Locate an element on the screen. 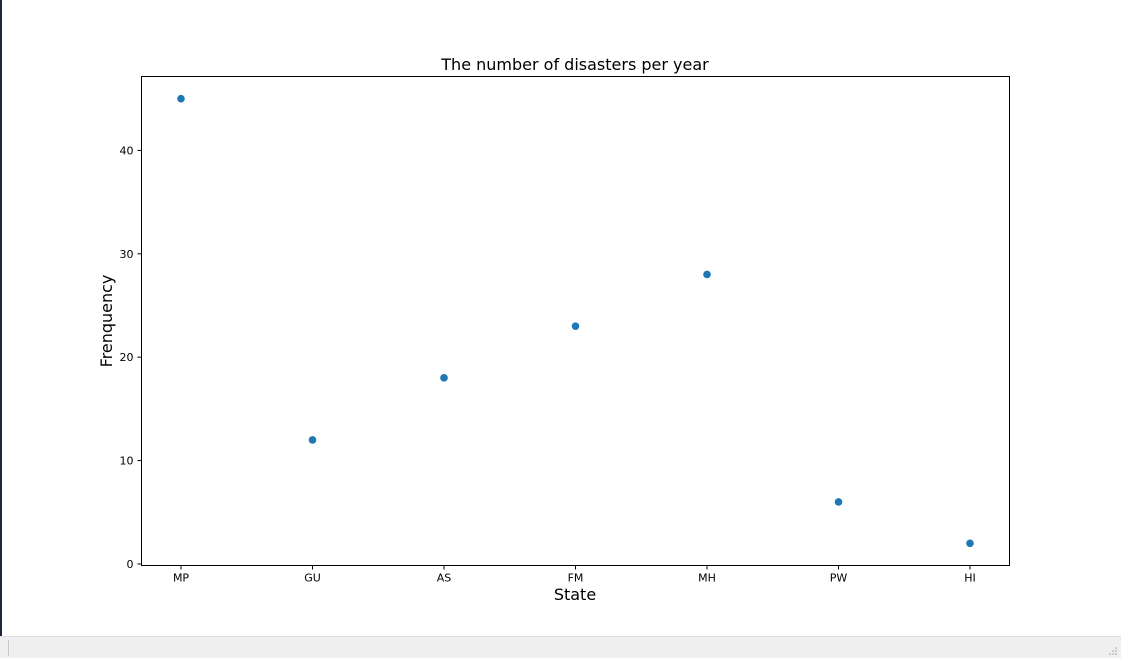  y-tick-label: 30 is located at coordinates (127, 254).